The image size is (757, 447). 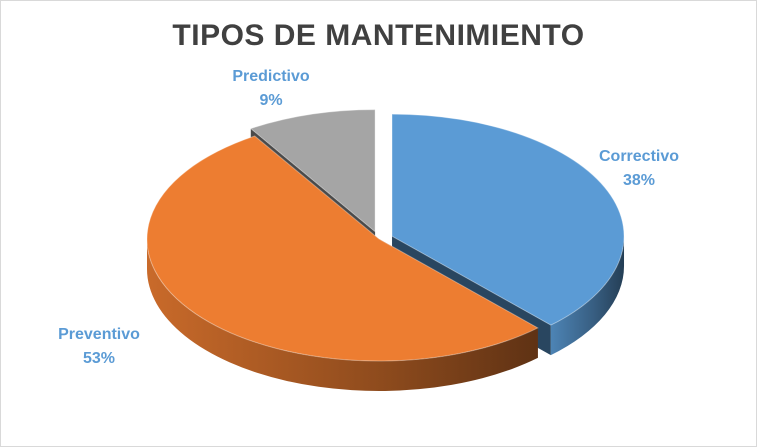 What do you see at coordinates (312, 171) in the screenshot?
I see `pie-slice-predictivo` at bounding box center [312, 171].